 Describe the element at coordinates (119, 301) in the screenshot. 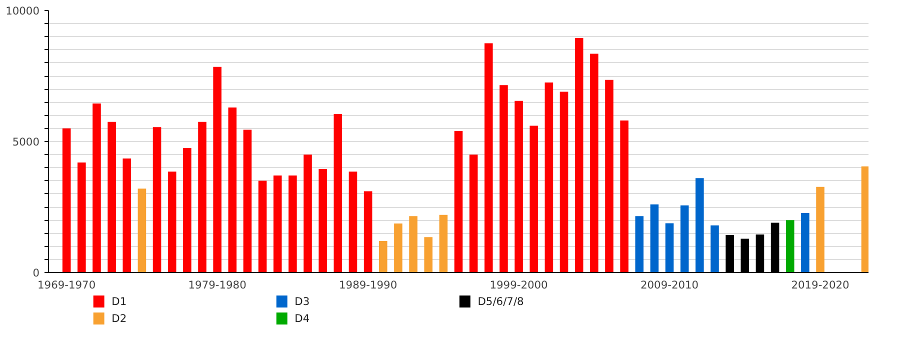

I see `legend-label: D1` at that location.